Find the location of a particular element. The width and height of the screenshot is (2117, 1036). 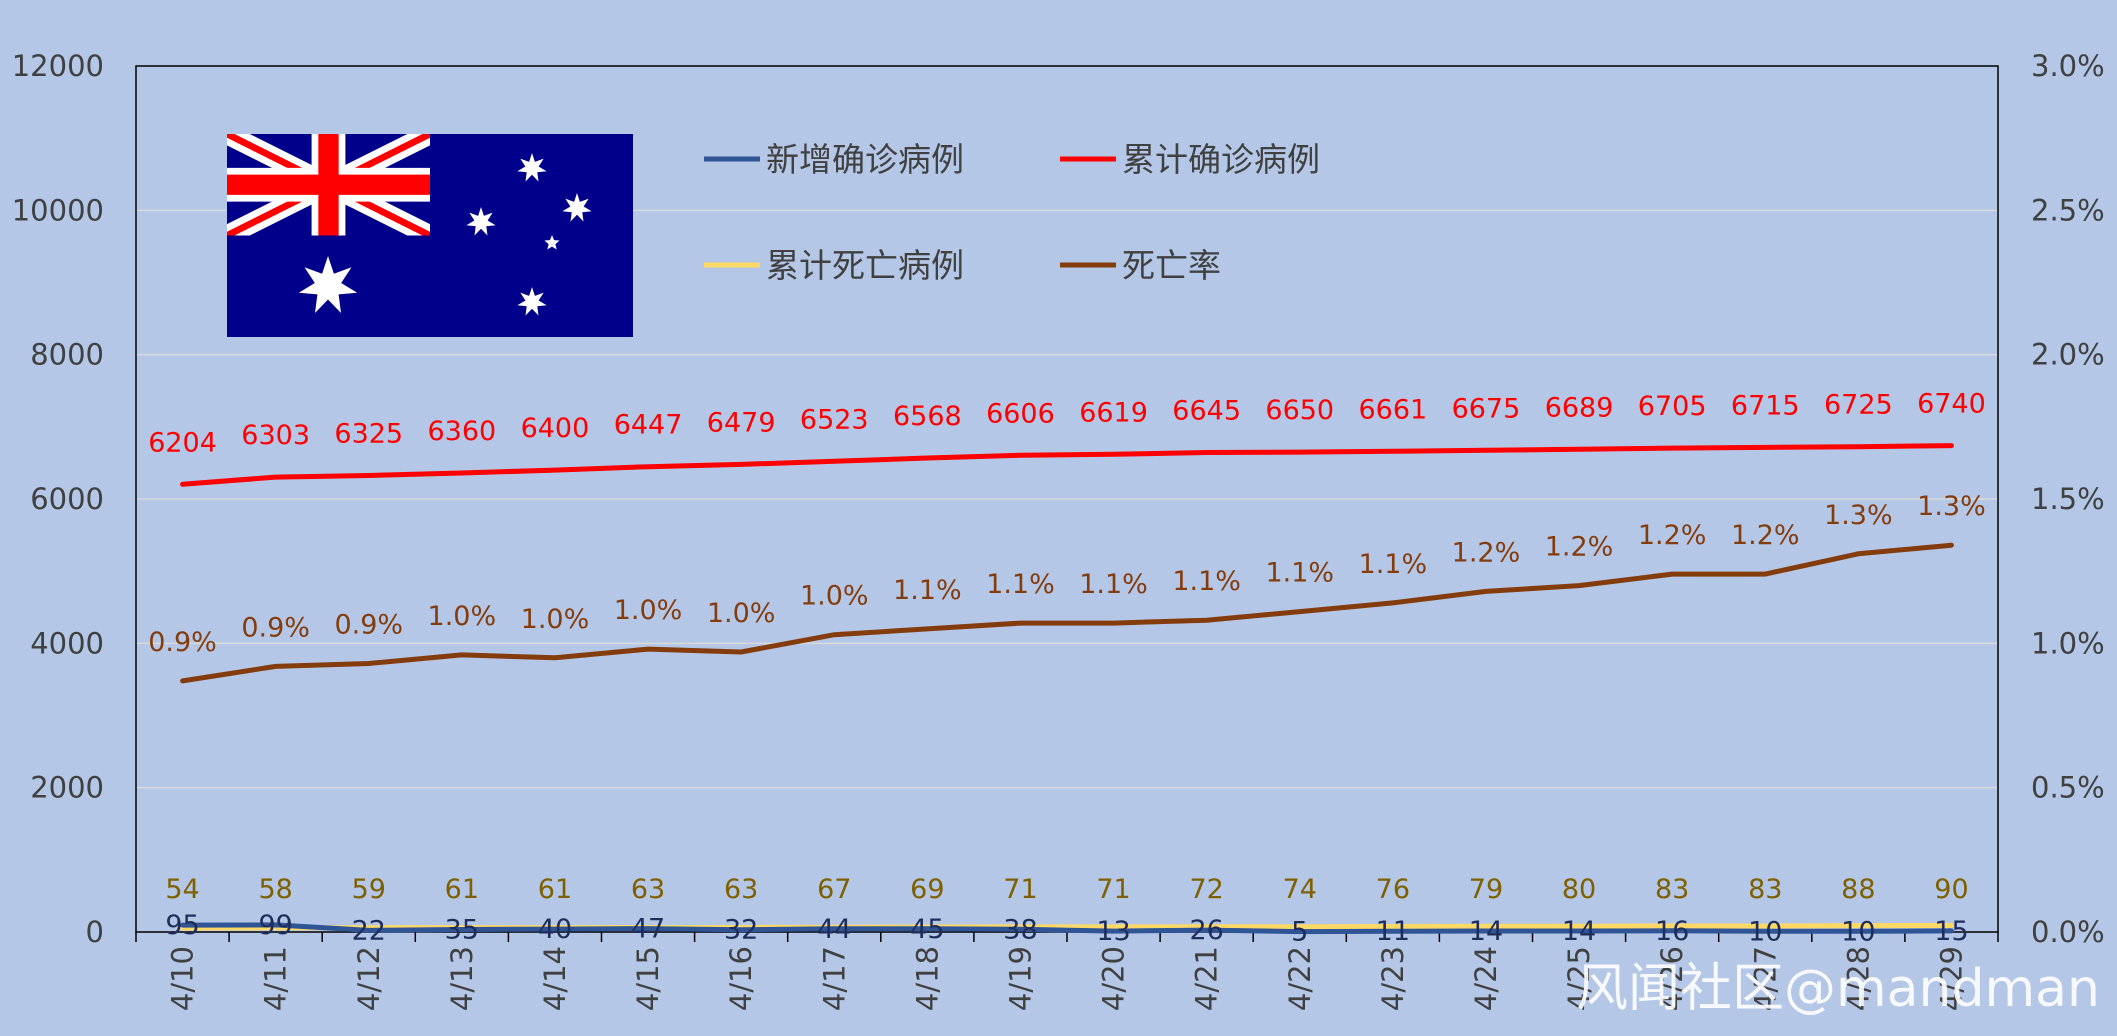

x-tick-label: 4/20 is located at coordinates (1114, 978).